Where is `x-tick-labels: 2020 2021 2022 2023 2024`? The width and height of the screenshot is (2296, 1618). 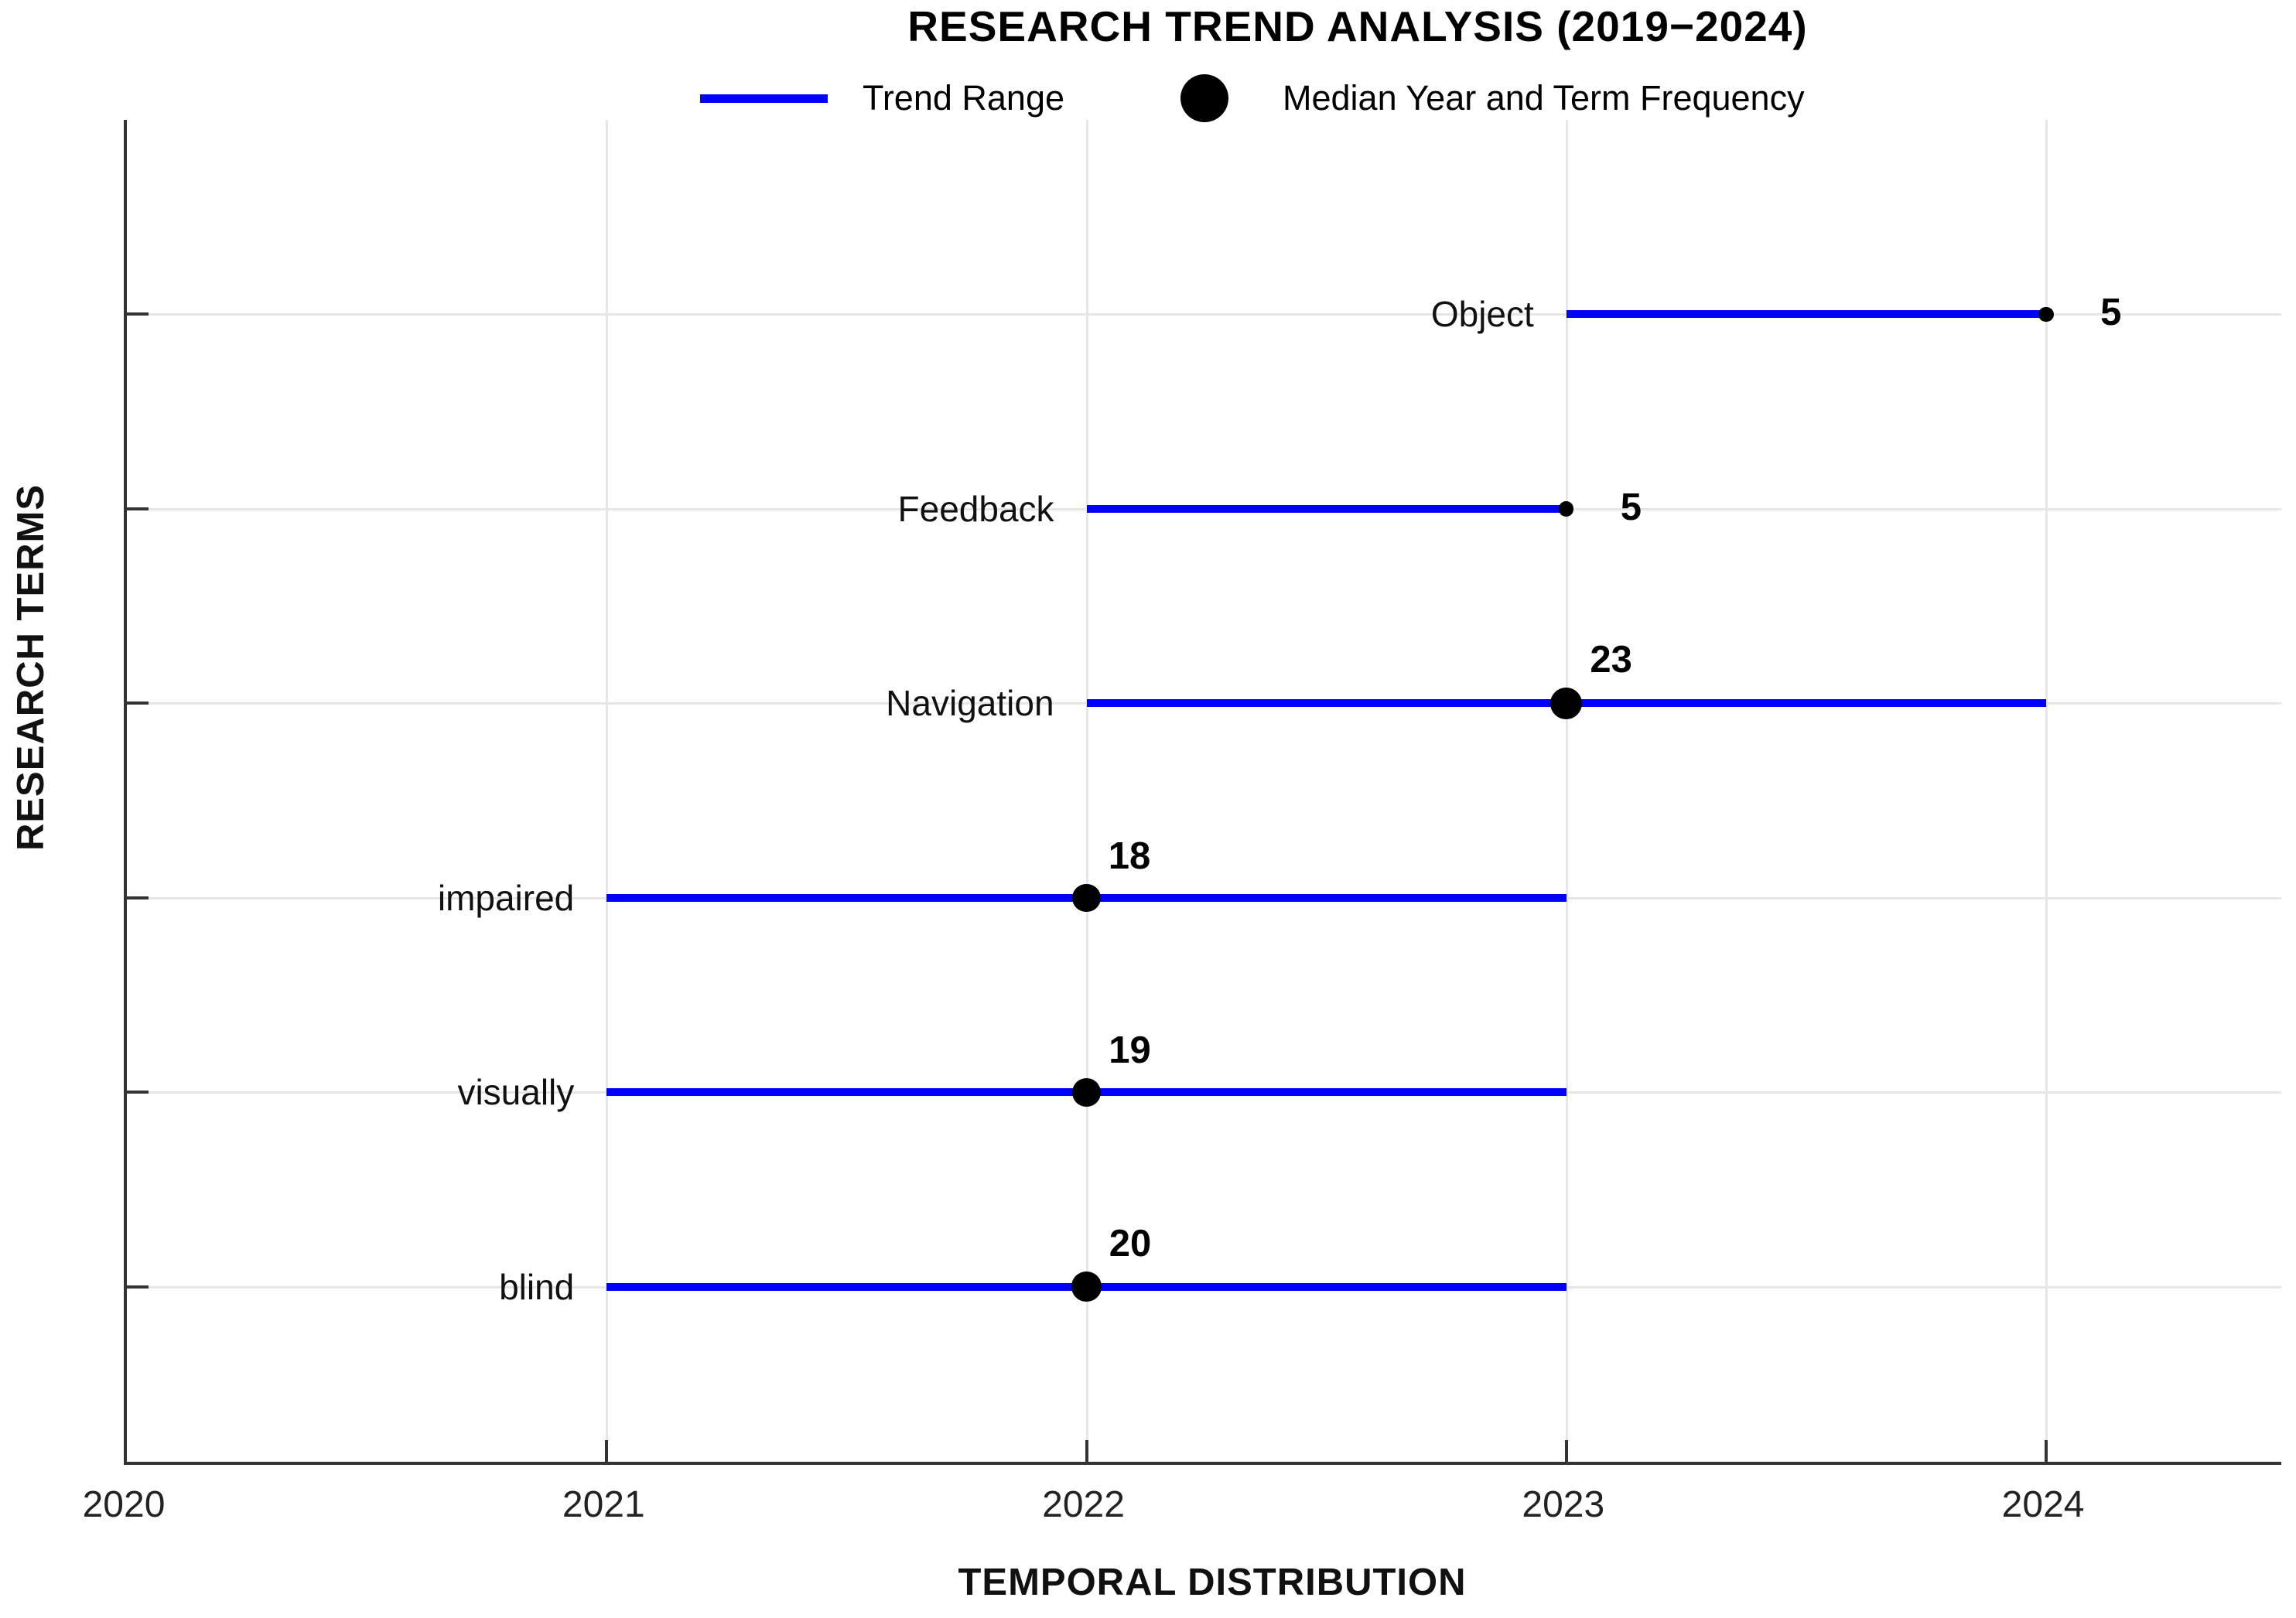 x-tick-labels: 2020 2021 2022 2023 2024 is located at coordinates (1180, 1506).